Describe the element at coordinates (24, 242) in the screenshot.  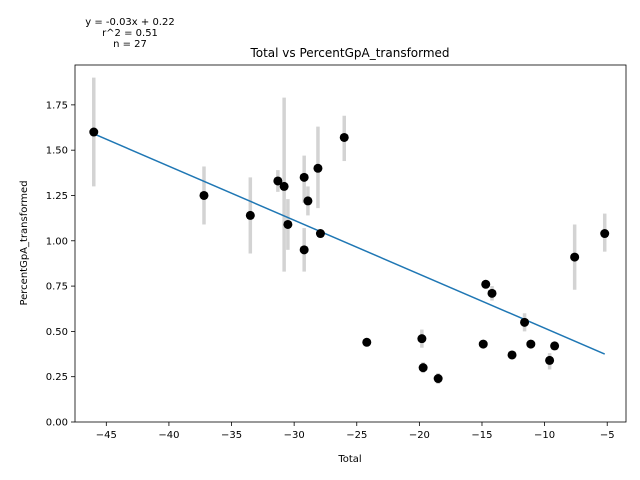
I see `y-axis-label: PercentGpA_transformed` at that location.